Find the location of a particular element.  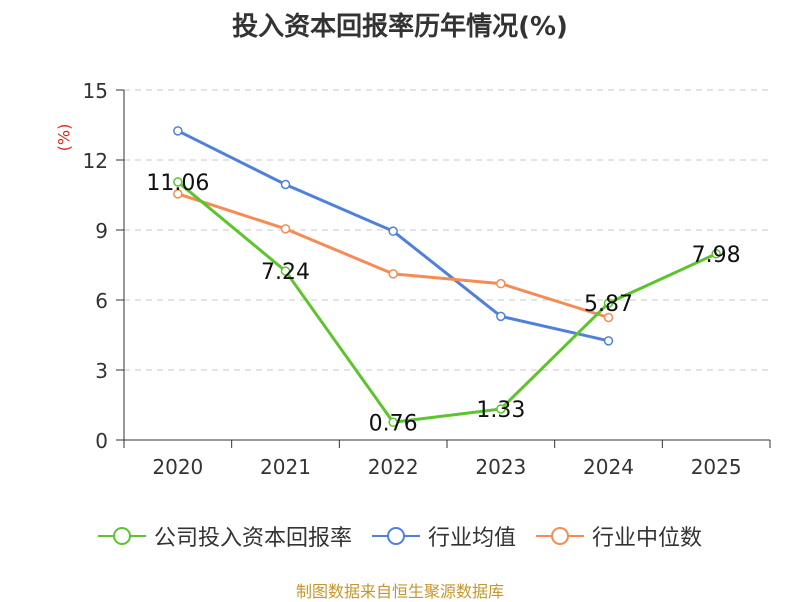

data-label: 7.24 is located at coordinates (285, 272).